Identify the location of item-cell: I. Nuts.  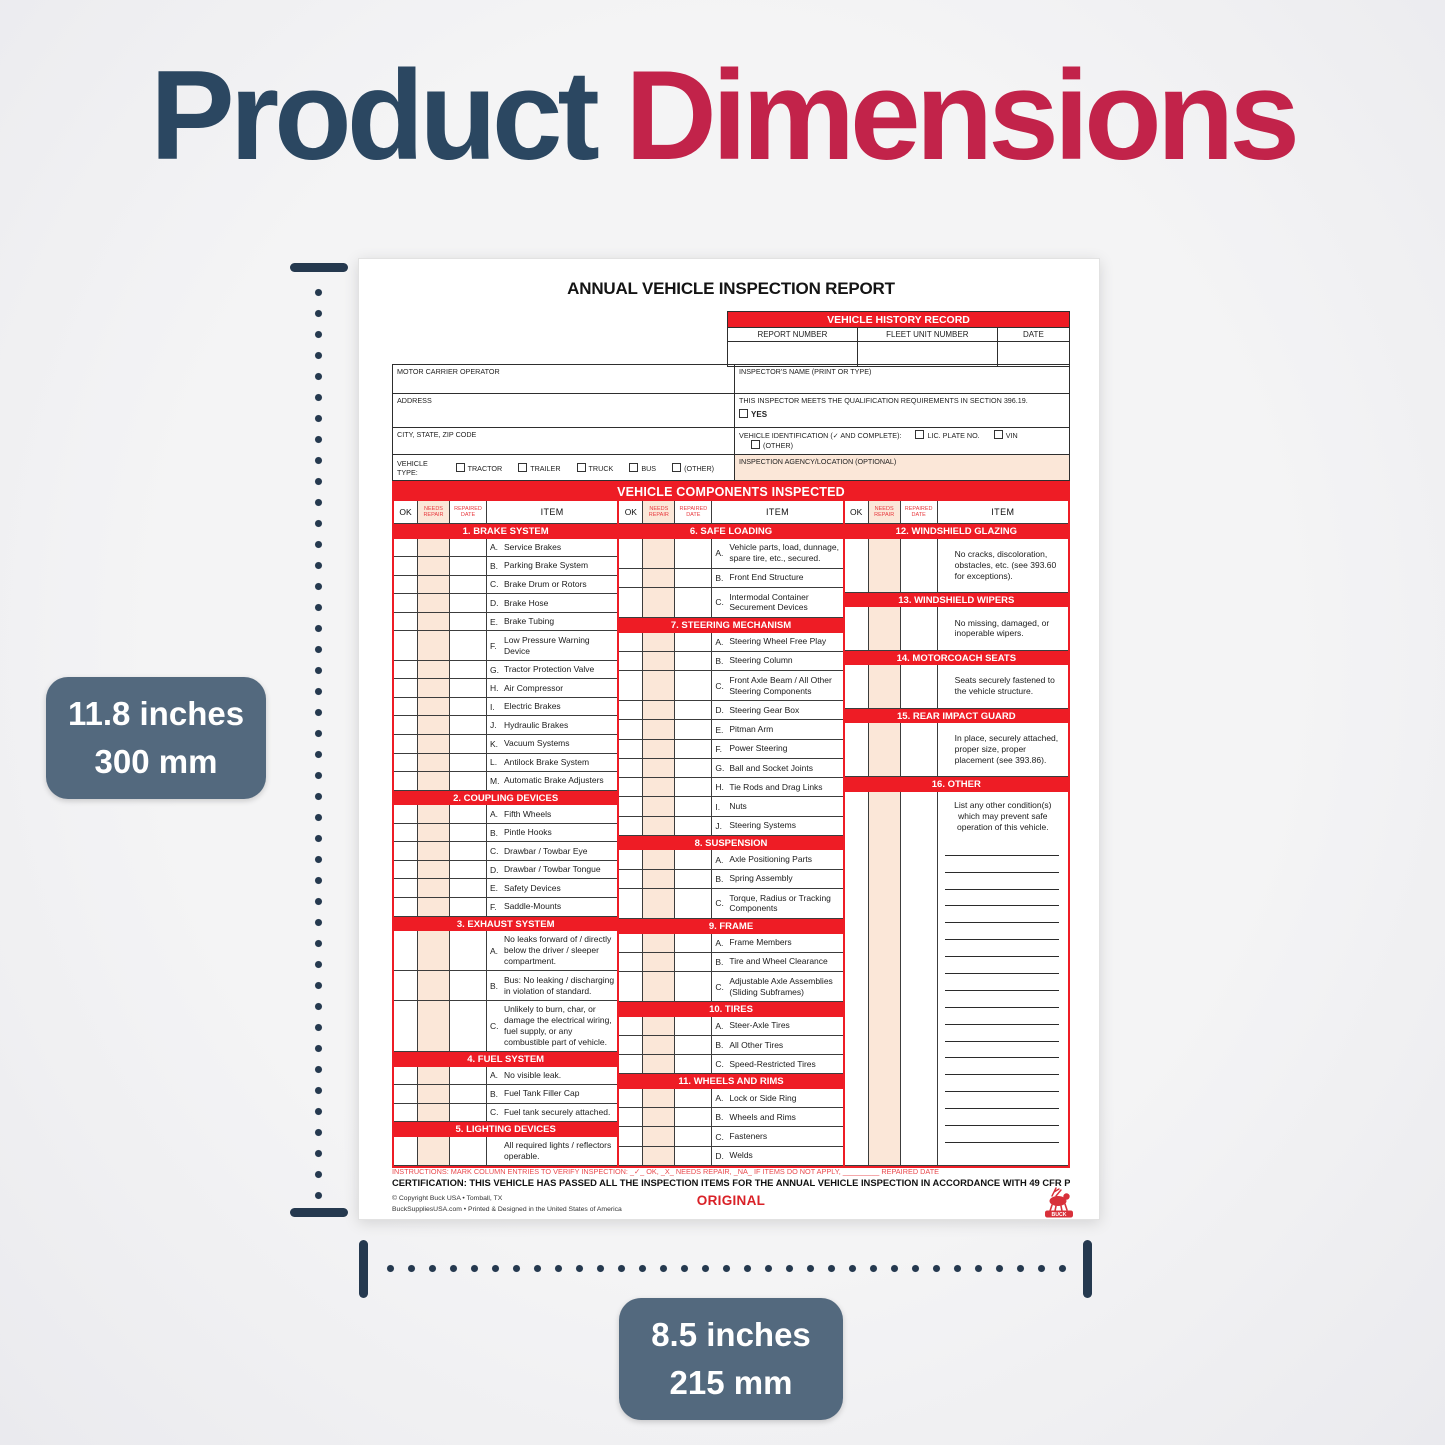
(777, 806).